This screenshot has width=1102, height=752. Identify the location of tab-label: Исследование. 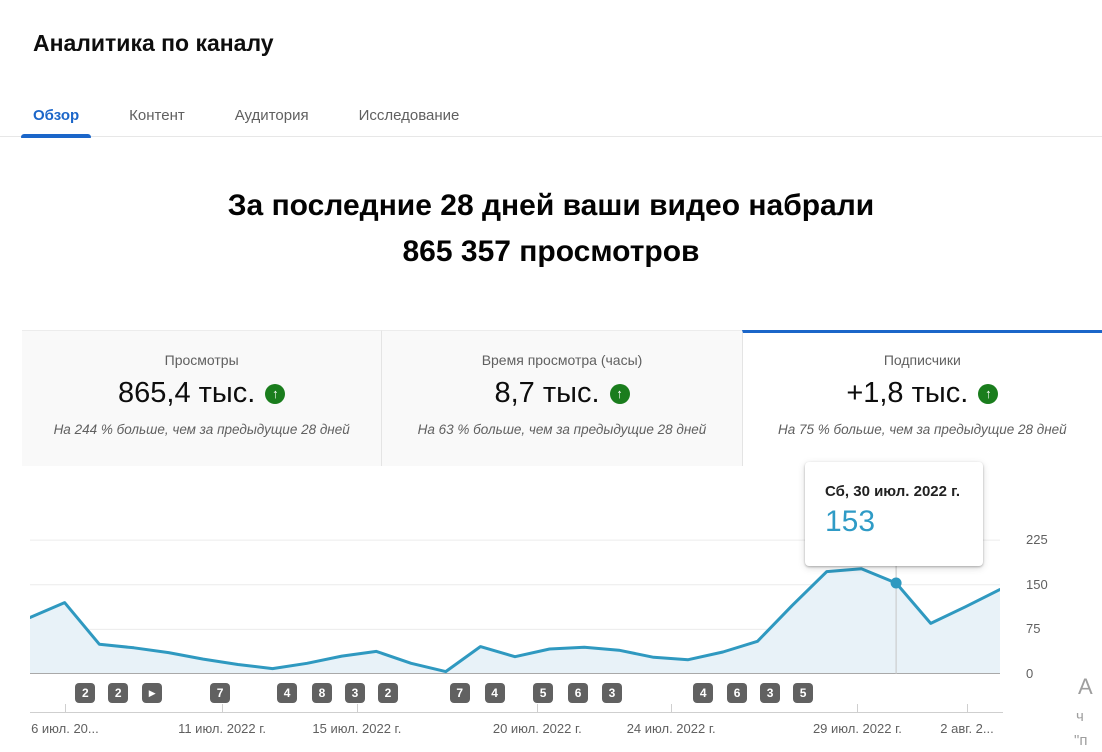
(409, 115).